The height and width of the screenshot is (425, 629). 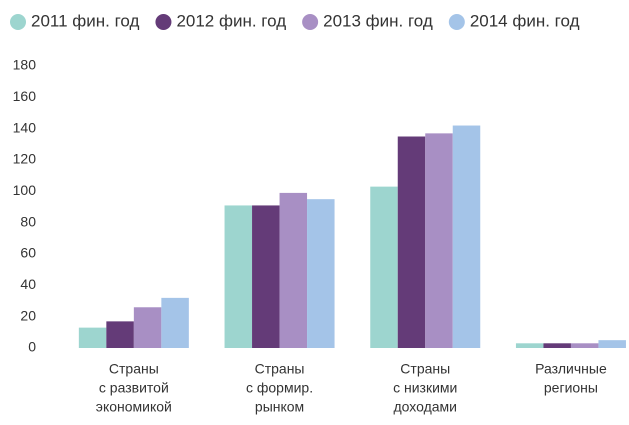 What do you see at coordinates (28, 284) in the screenshot?
I see `y-tick-label: 40` at bounding box center [28, 284].